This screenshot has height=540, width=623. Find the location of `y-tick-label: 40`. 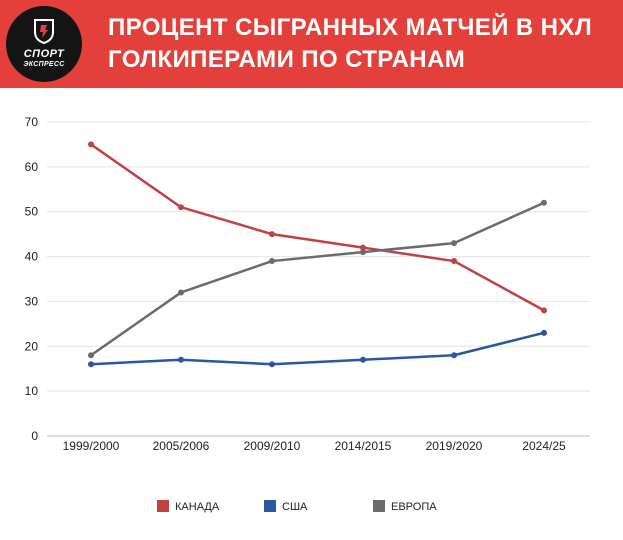

y-tick-label: 40 is located at coordinates (32, 257).